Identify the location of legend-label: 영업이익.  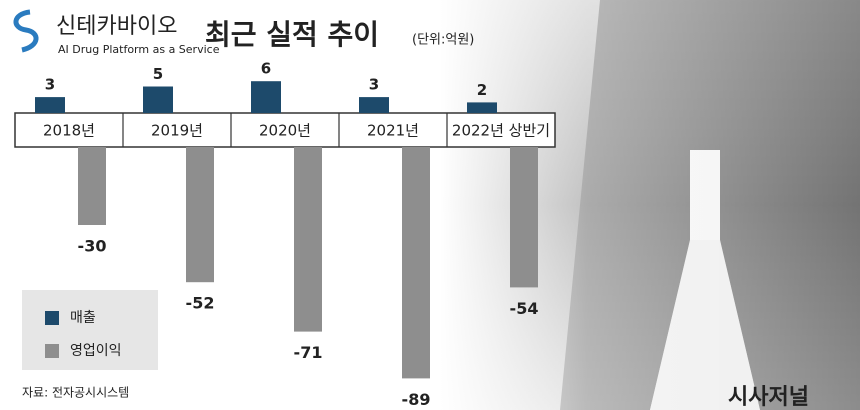
(96, 351).